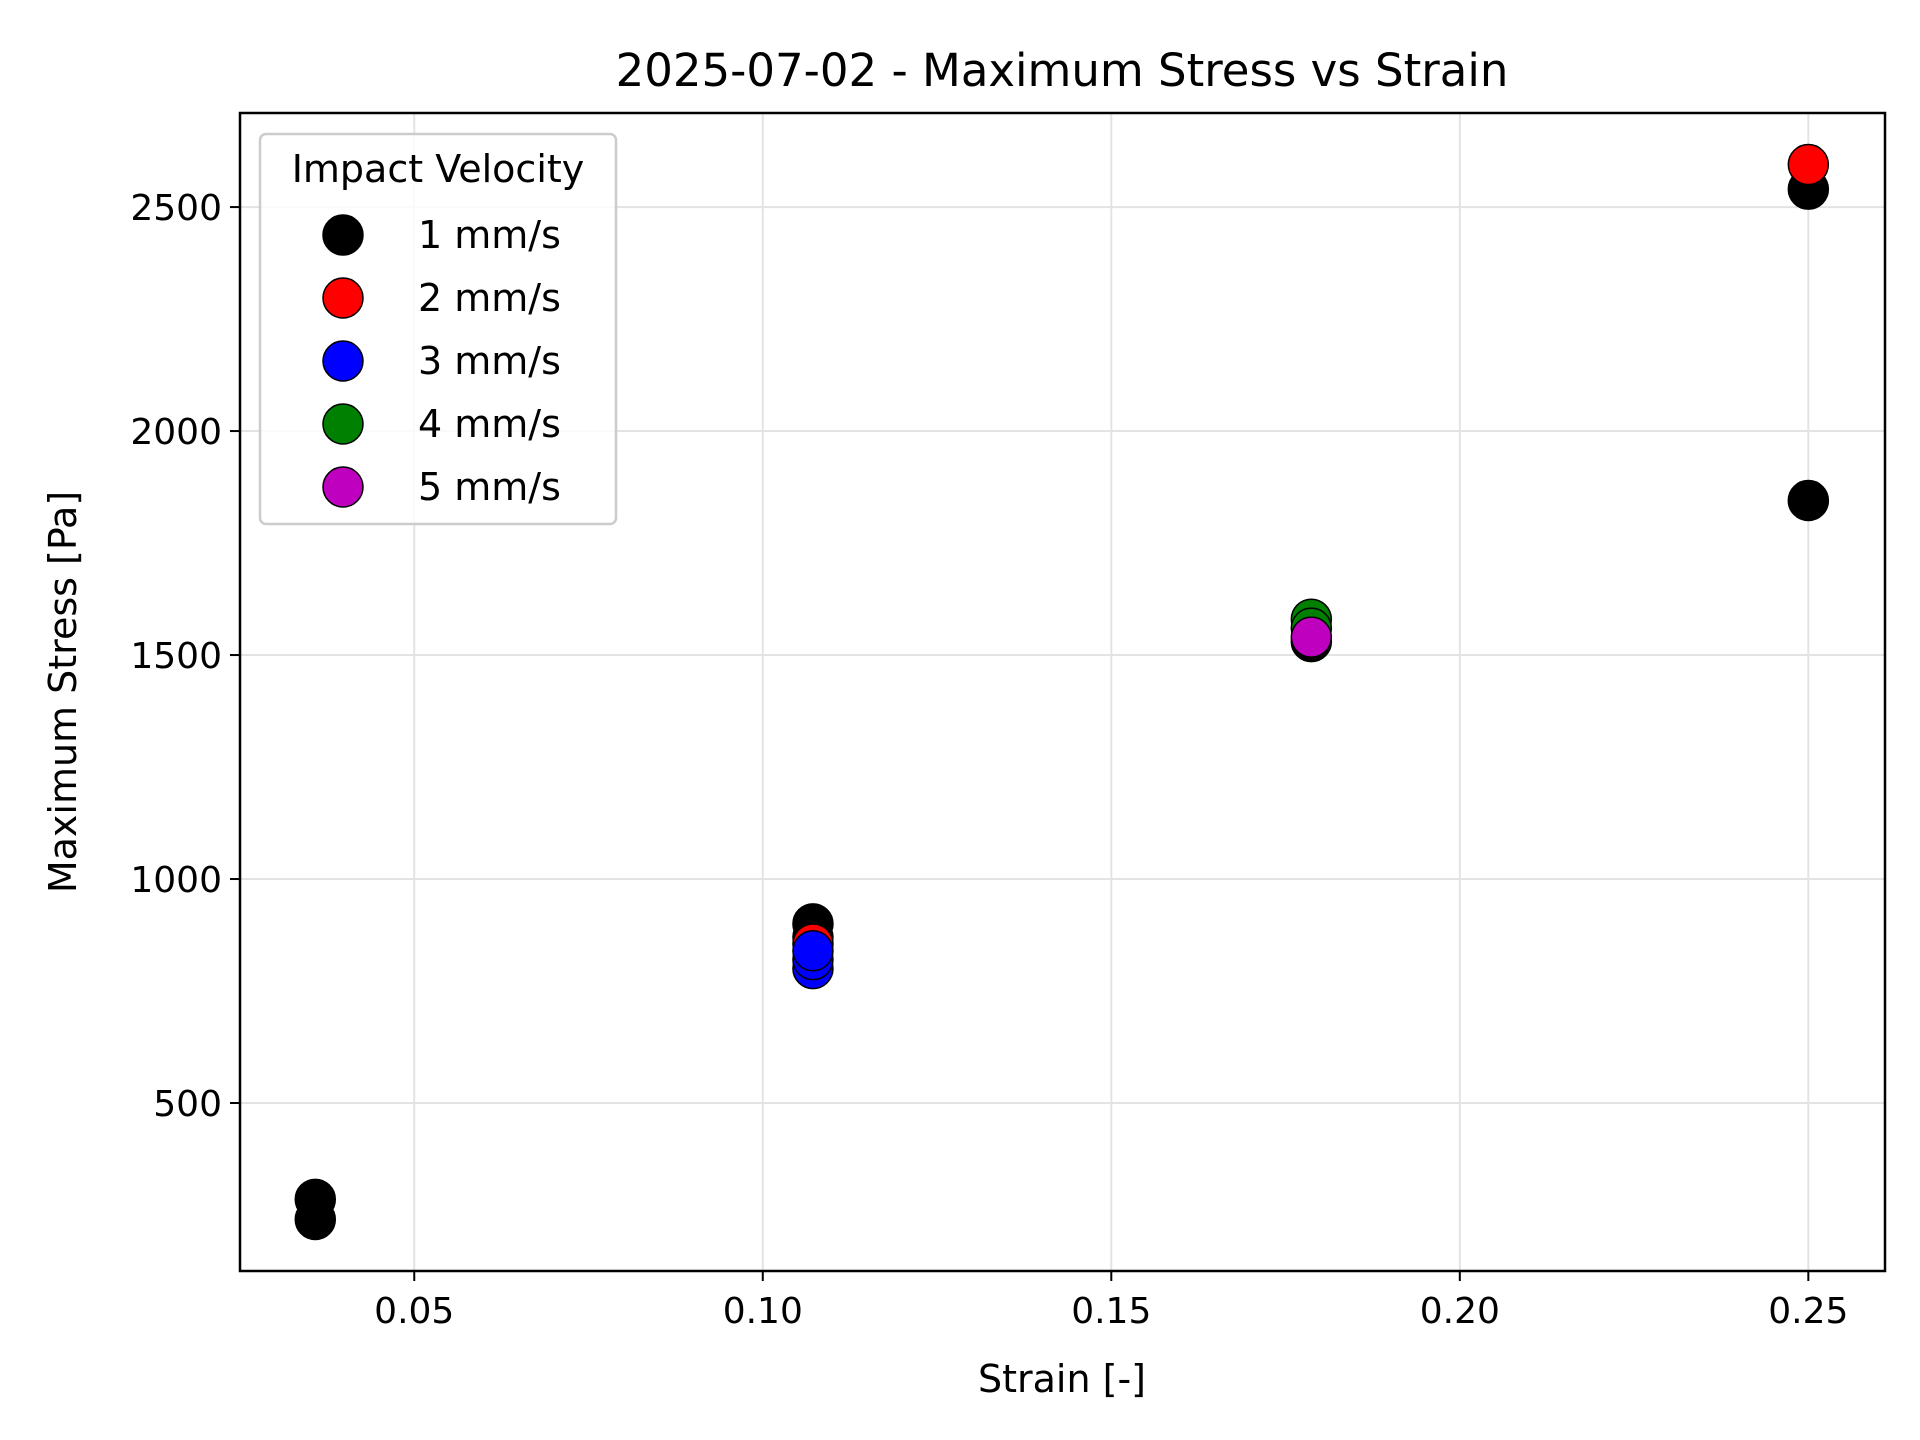 The height and width of the screenshot is (1440, 1920). I want to click on x-tick-label: 0.20, so click(1460, 1311).